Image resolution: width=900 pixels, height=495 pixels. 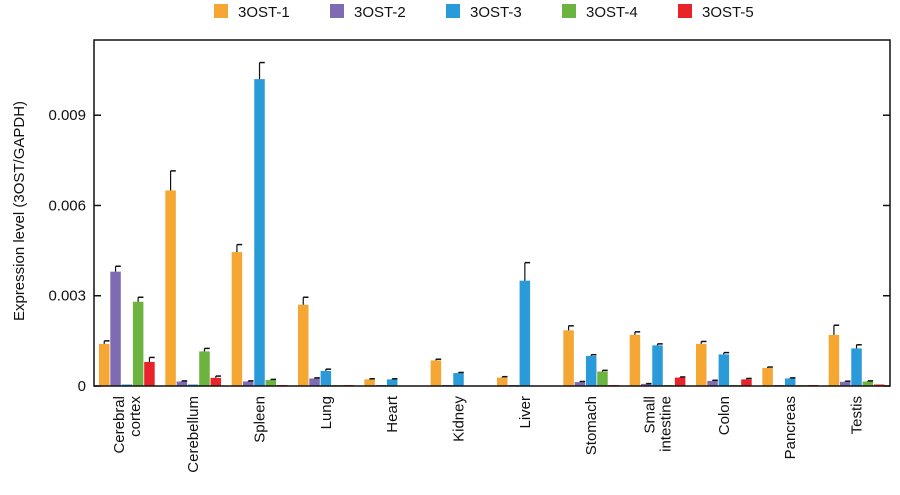 What do you see at coordinates (459, 419) in the screenshot?
I see `x-category-label: Kidney` at bounding box center [459, 419].